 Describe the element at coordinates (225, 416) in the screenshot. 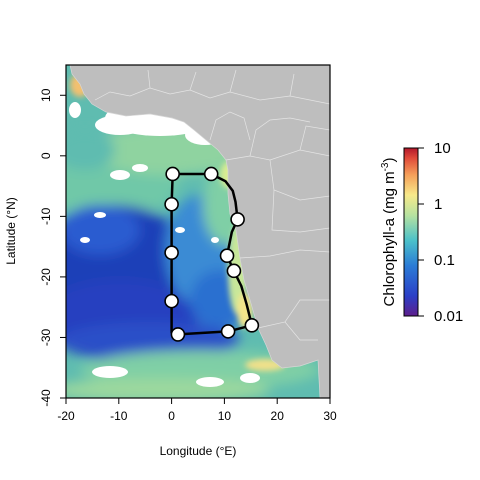

I see `x-tick-label: 10` at that location.